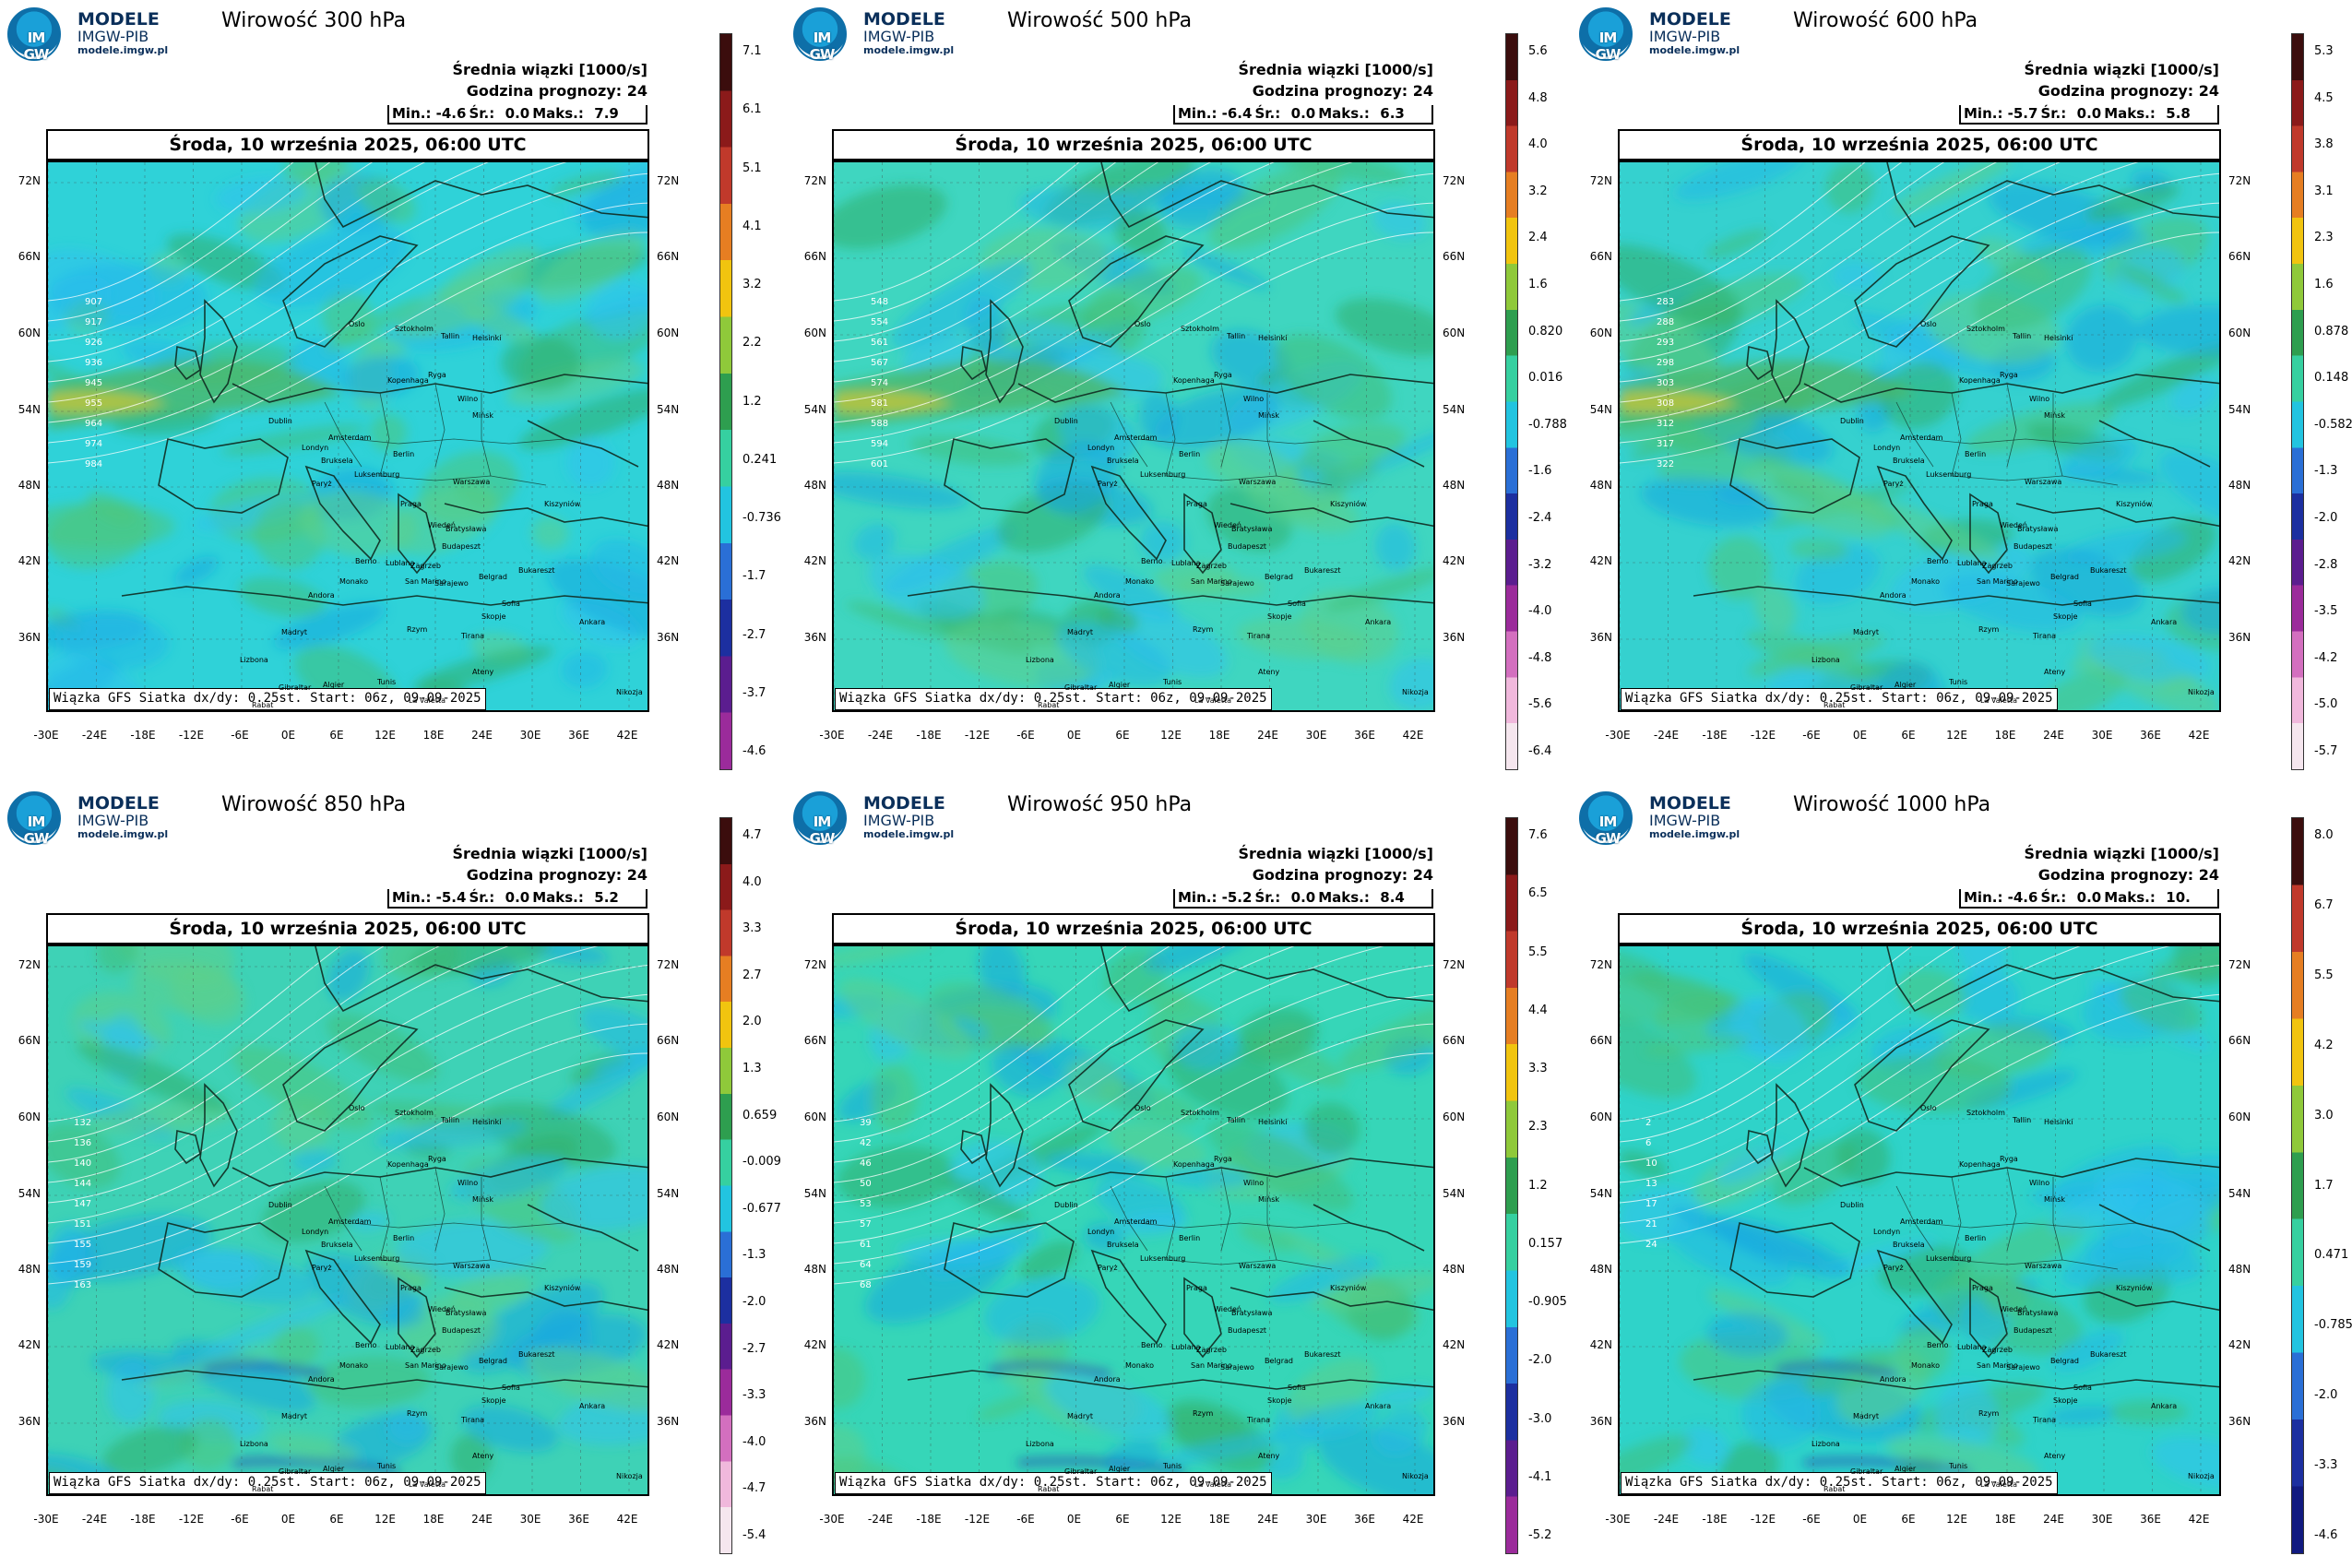  What do you see at coordinates (1152, 1345) in the screenshot?
I see `city-label: Berno` at bounding box center [1152, 1345].